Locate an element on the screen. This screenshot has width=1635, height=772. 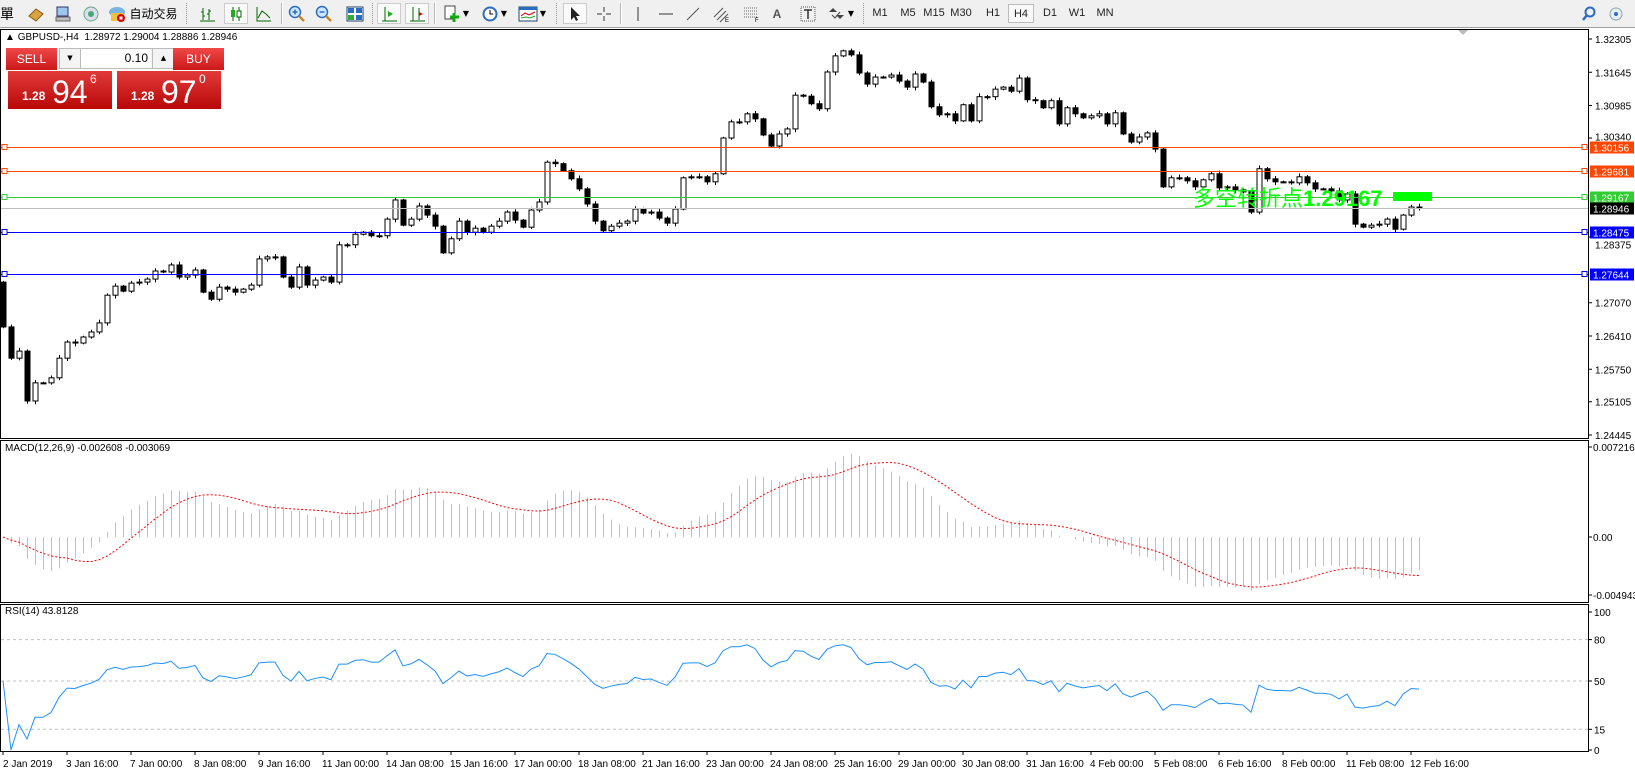
trendline-tool-icon is located at coordinates (693, 13).